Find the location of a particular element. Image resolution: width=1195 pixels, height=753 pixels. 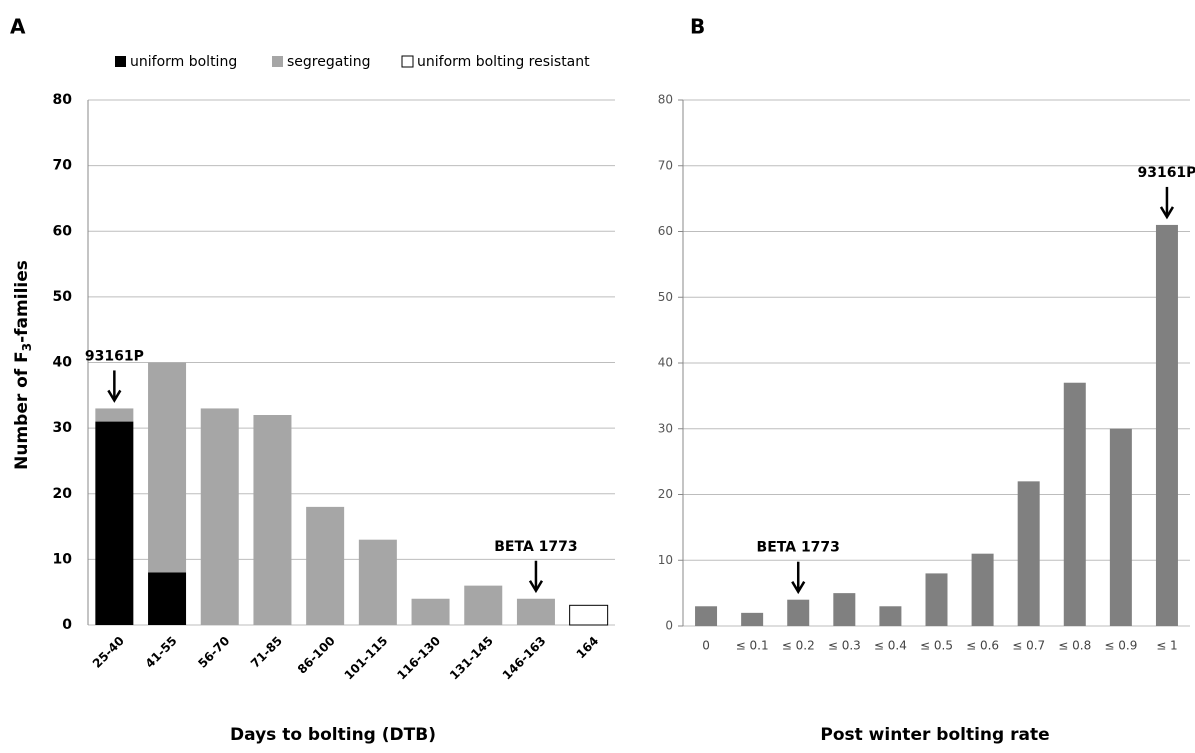

x-tick-label: 164 is located at coordinates (588, 648).